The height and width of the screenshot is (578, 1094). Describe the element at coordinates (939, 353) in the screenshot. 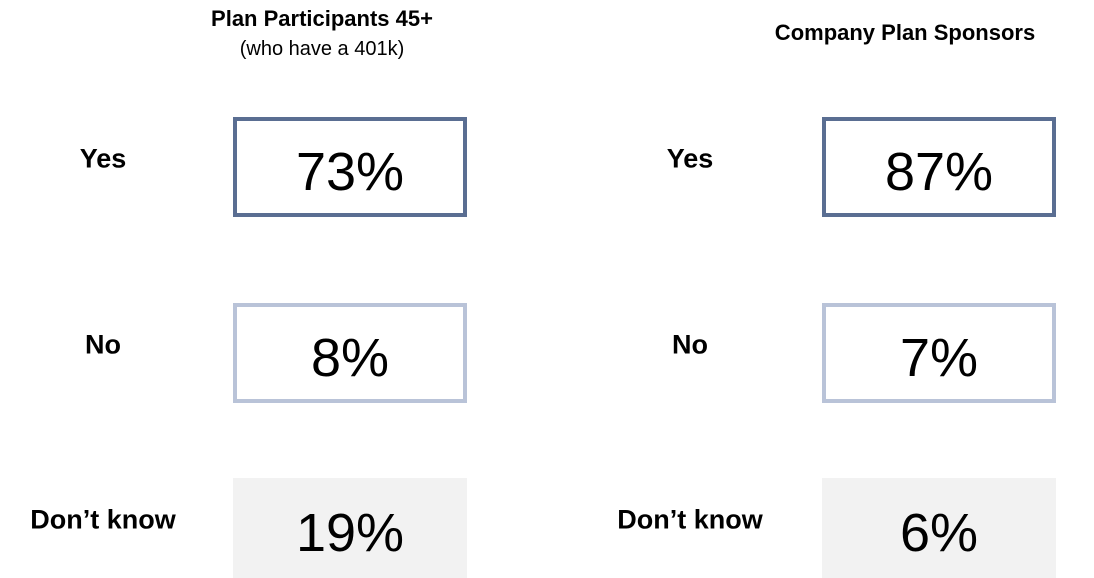

I see `value-box: 7%` at that location.